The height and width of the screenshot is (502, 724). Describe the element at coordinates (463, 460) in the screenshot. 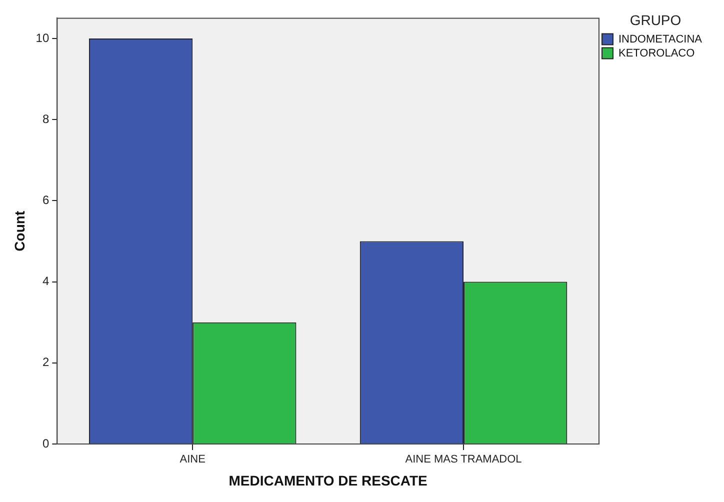

I see `x-tick-label: AINE MAS TRAMADOL` at that location.